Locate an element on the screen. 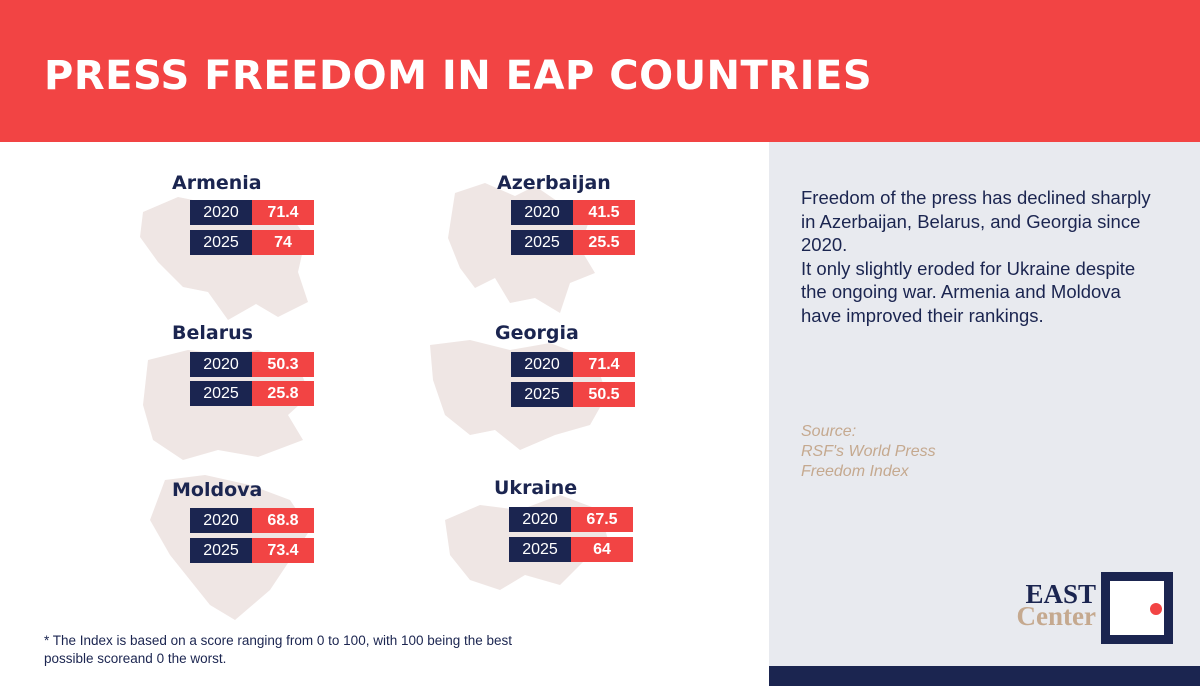 The height and width of the screenshot is (686, 1200). logo-inner-square is located at coordinates (1137, 608).